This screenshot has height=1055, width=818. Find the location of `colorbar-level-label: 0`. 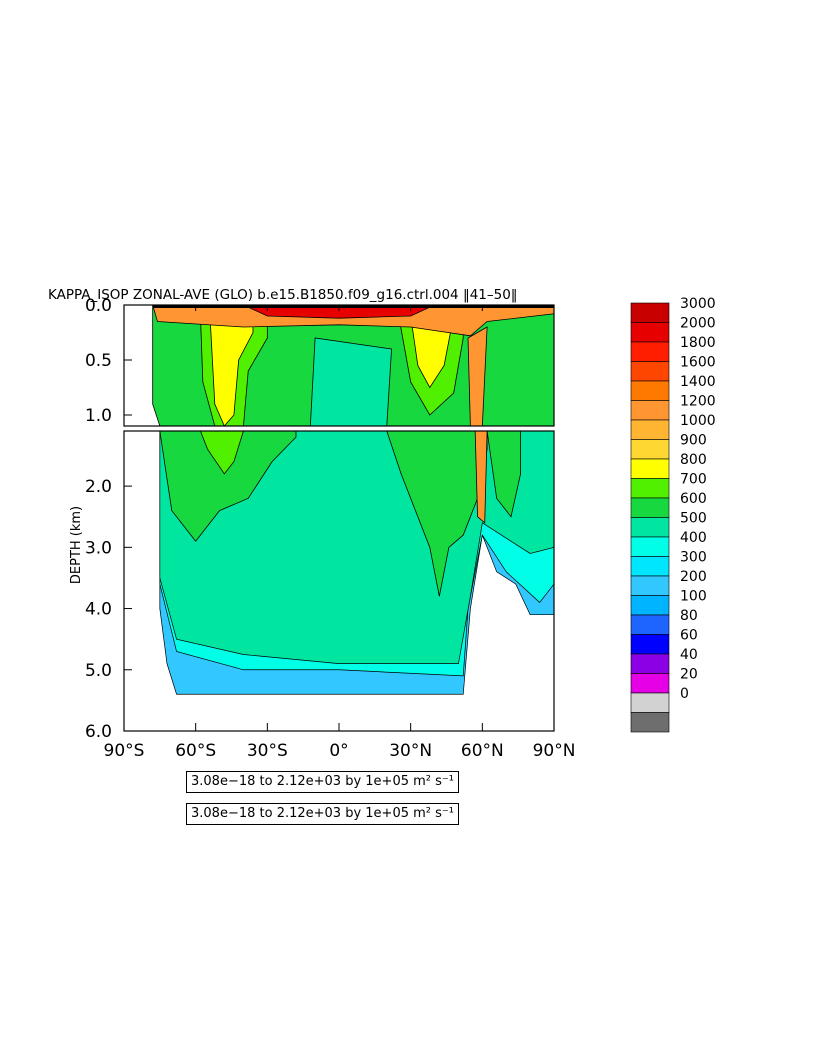

colorbar-level-label: 0 is located at coordinates (684, 694).